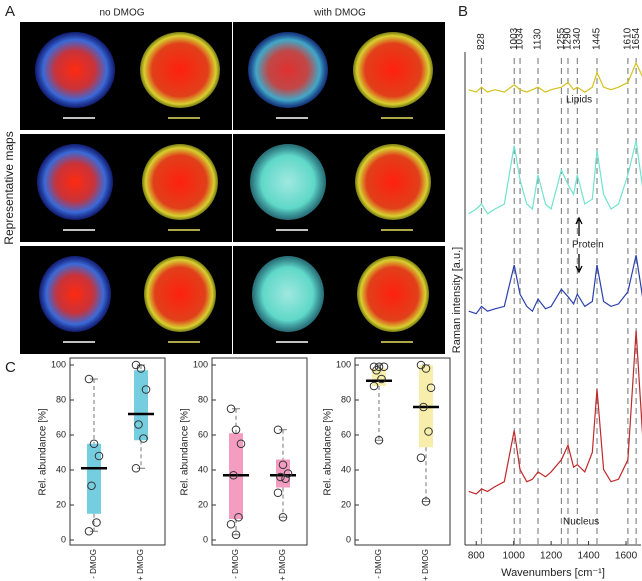  Describe the element at coordinates (581, 522) in the screenshot. I see `annotation: Nucleus` at that location.